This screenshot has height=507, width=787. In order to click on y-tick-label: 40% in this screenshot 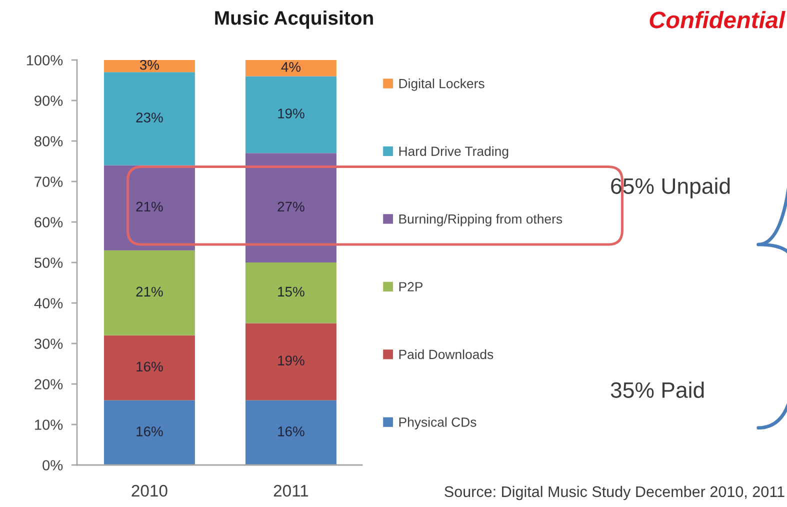, I will do `click(48, 303)`.